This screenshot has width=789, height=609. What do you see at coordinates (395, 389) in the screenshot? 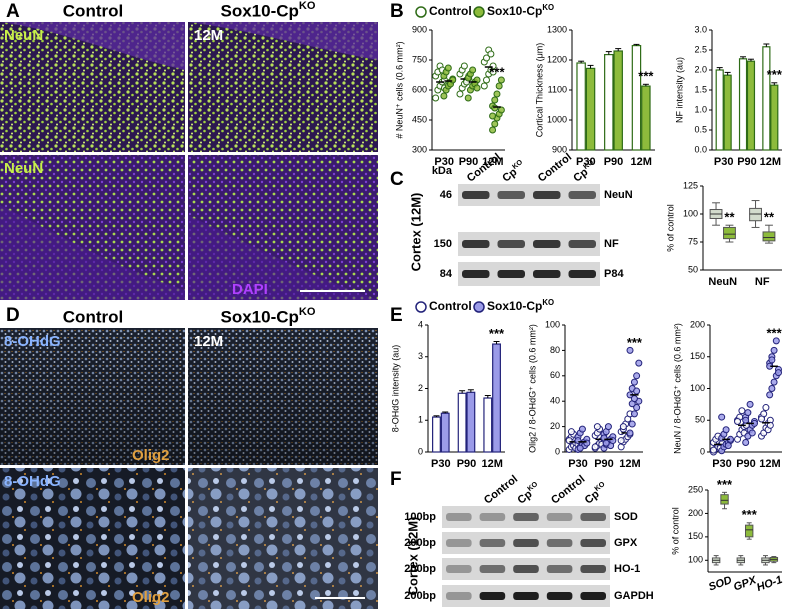
I see `y-axis-label: 8-OHdG intensity (au)` at bounding box center [395, 389].